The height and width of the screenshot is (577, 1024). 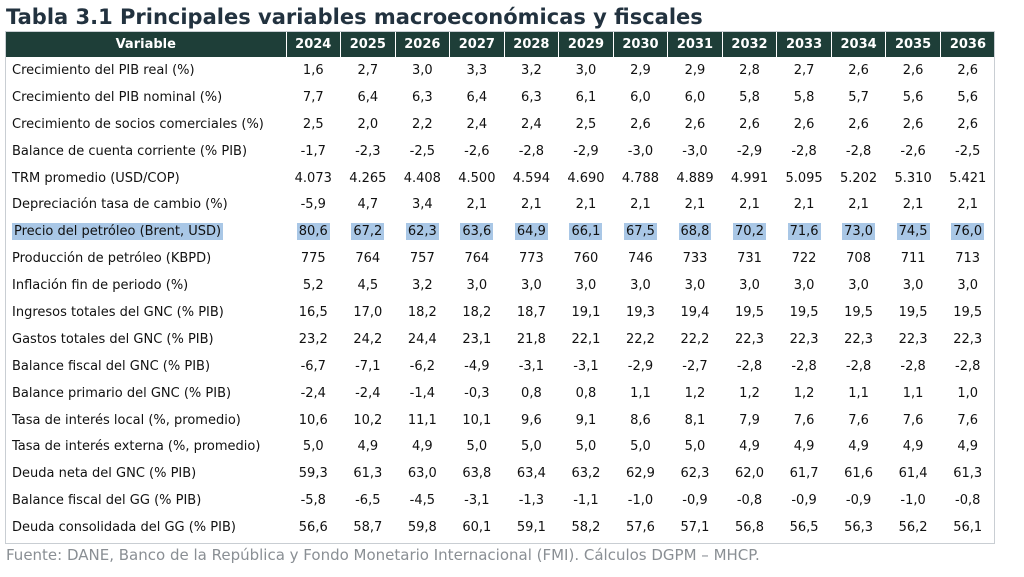 I want to click on header-year: 2030, so click(x=640, y=44).